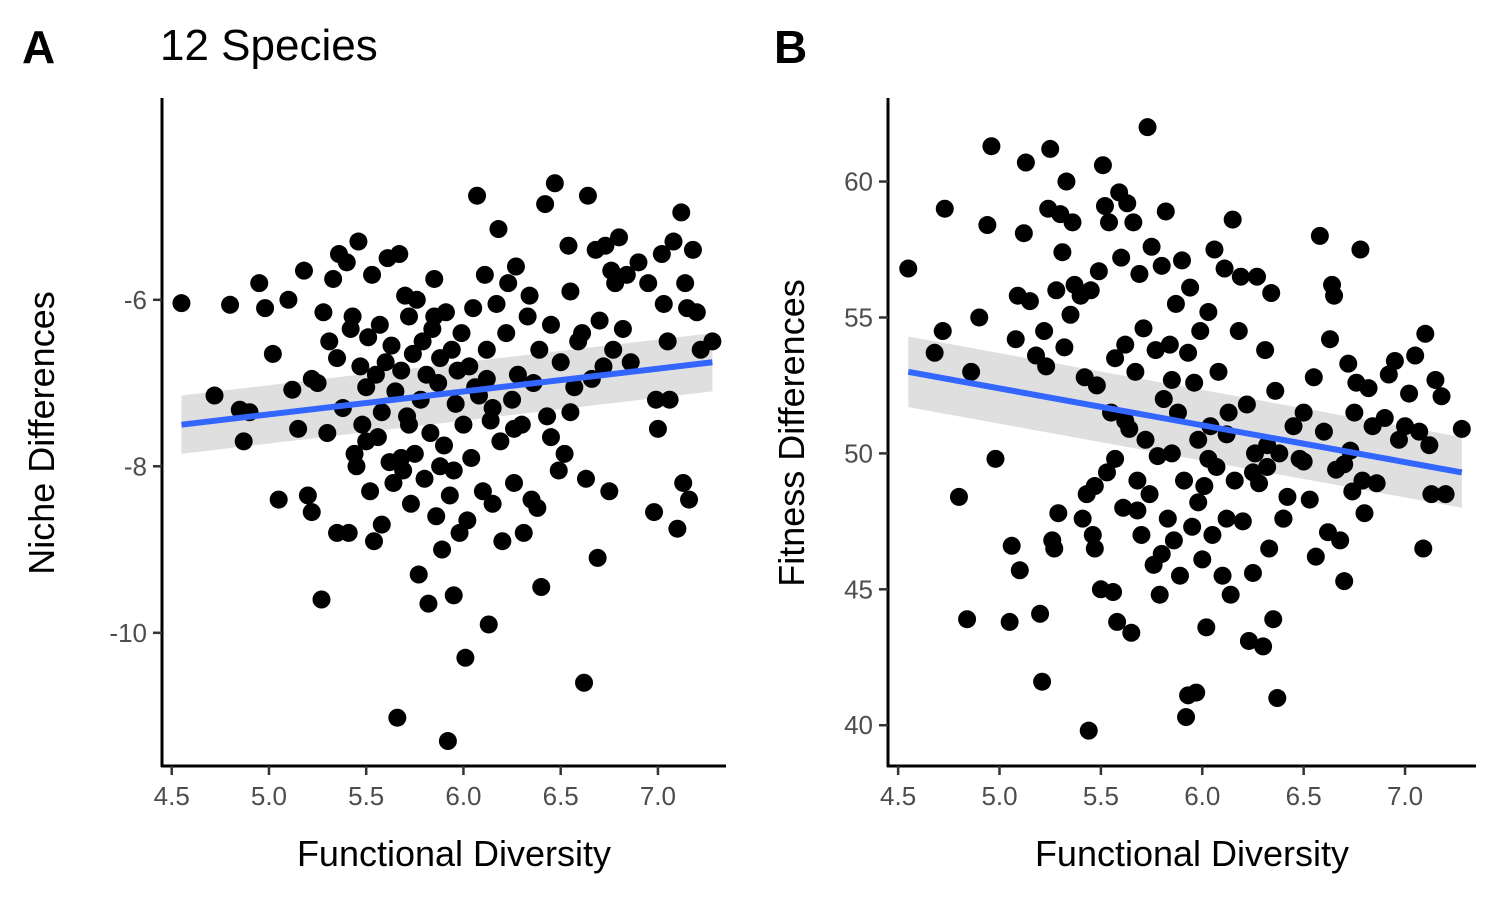 This screenshot has width=1500, height=900. Describe the element at coordinates (463, 796) in the screenshot. I see `x-tick-label: 6.0` at that location.